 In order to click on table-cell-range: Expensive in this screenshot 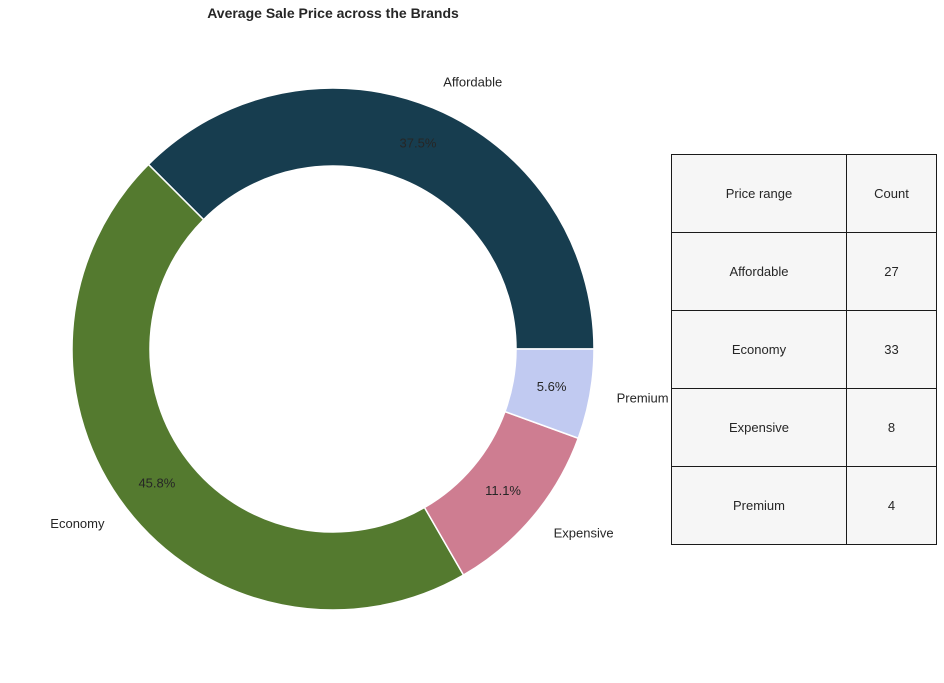, I will do `click(759, 427)`.